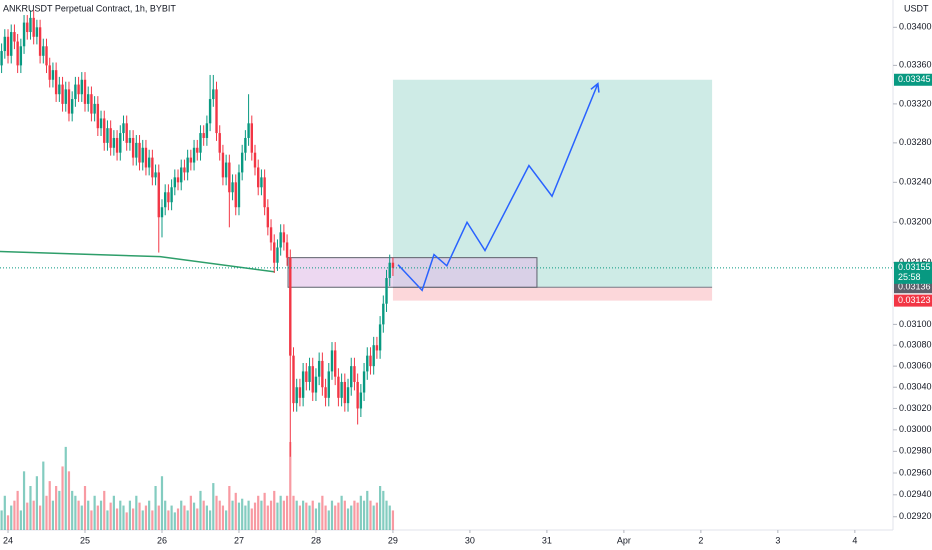 This screenshot has height=550, width=932. Describe the element at coordinates (915, 142) in the screenshot. I see `y-tick-label: 0.03280` at that location.